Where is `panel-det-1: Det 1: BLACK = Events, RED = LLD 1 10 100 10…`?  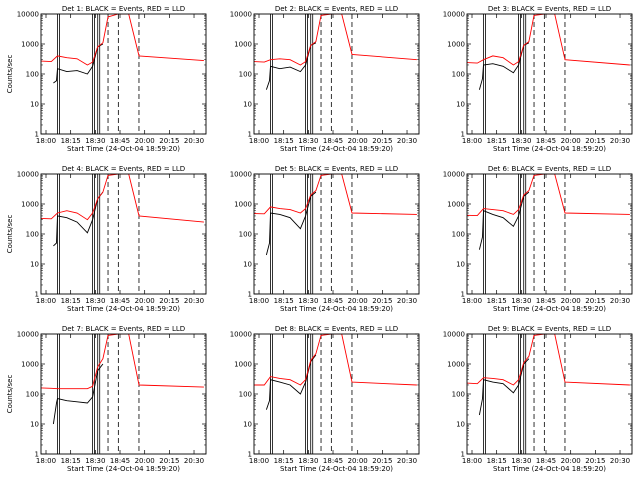
panel-det-1: Det 1: BLACK = Events, RED = LLD 1 10 100 10… is located at coordinates (106, 79).